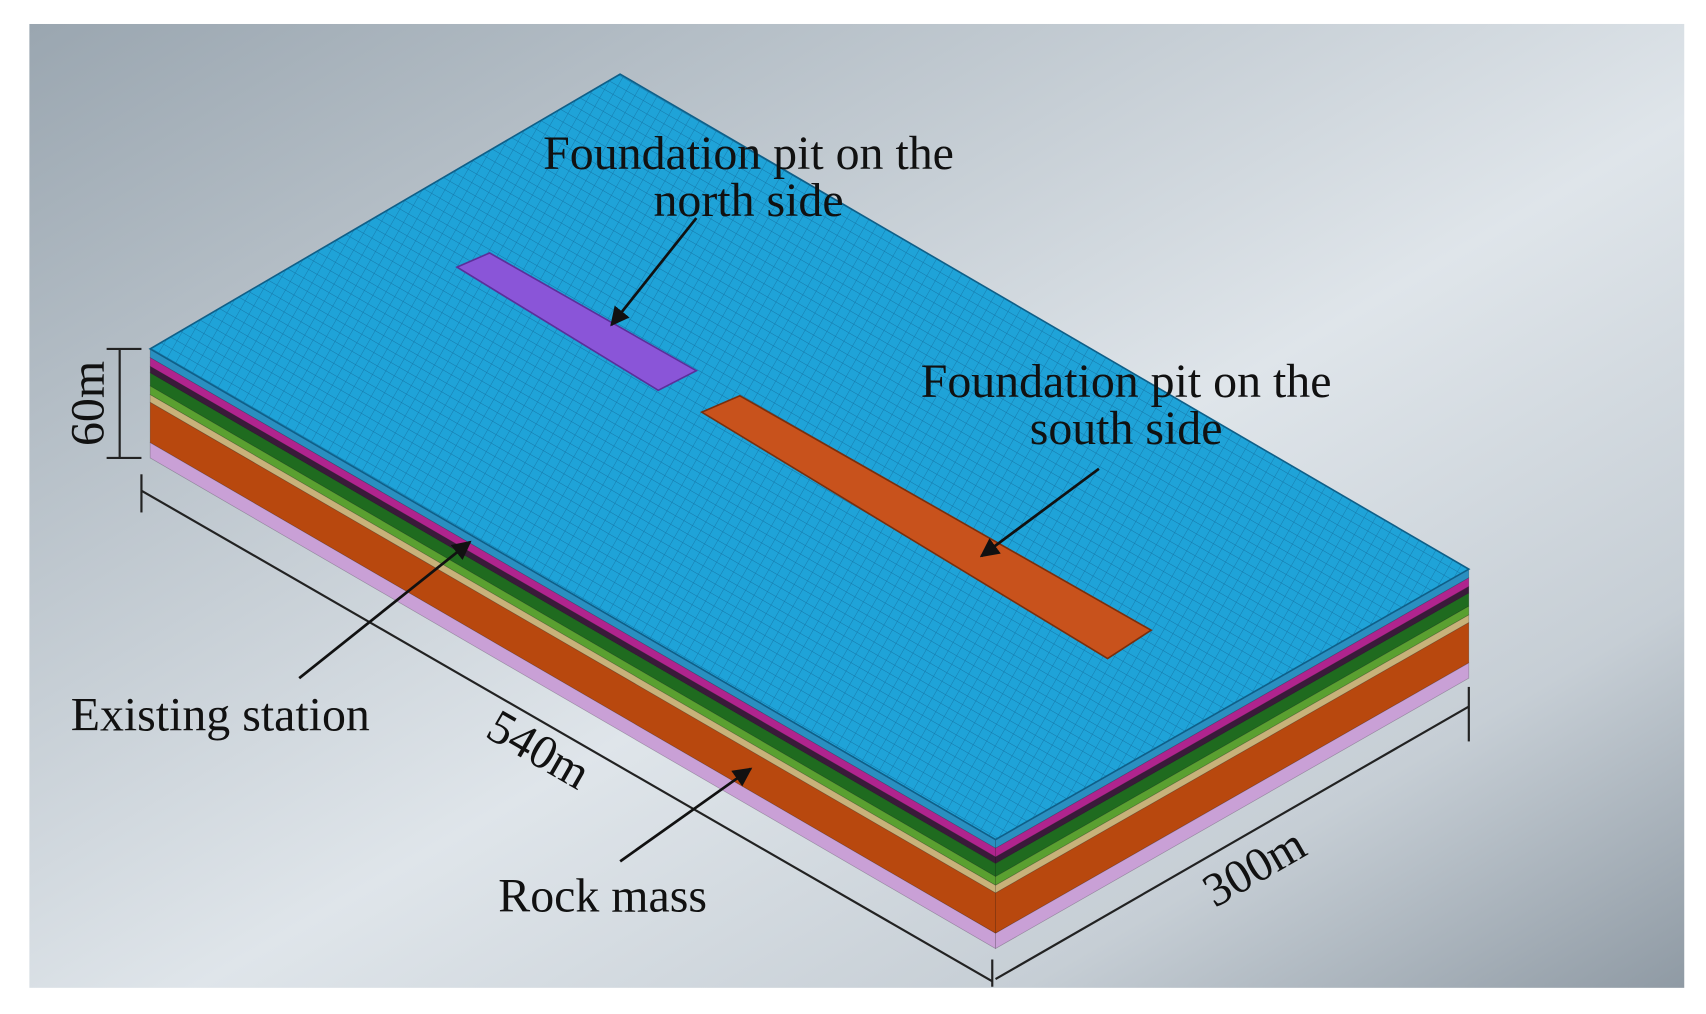  What do you see at coordinates (1126, 428) in the screenshot?
I see `label: south side` at bounding box center [1126, 428].